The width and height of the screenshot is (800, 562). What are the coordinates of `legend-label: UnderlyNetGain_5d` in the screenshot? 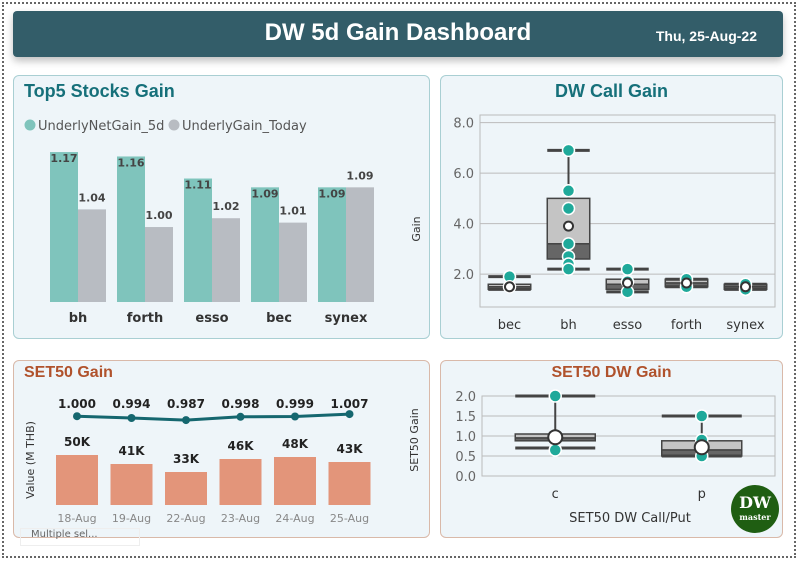 It's located at (101, 126).